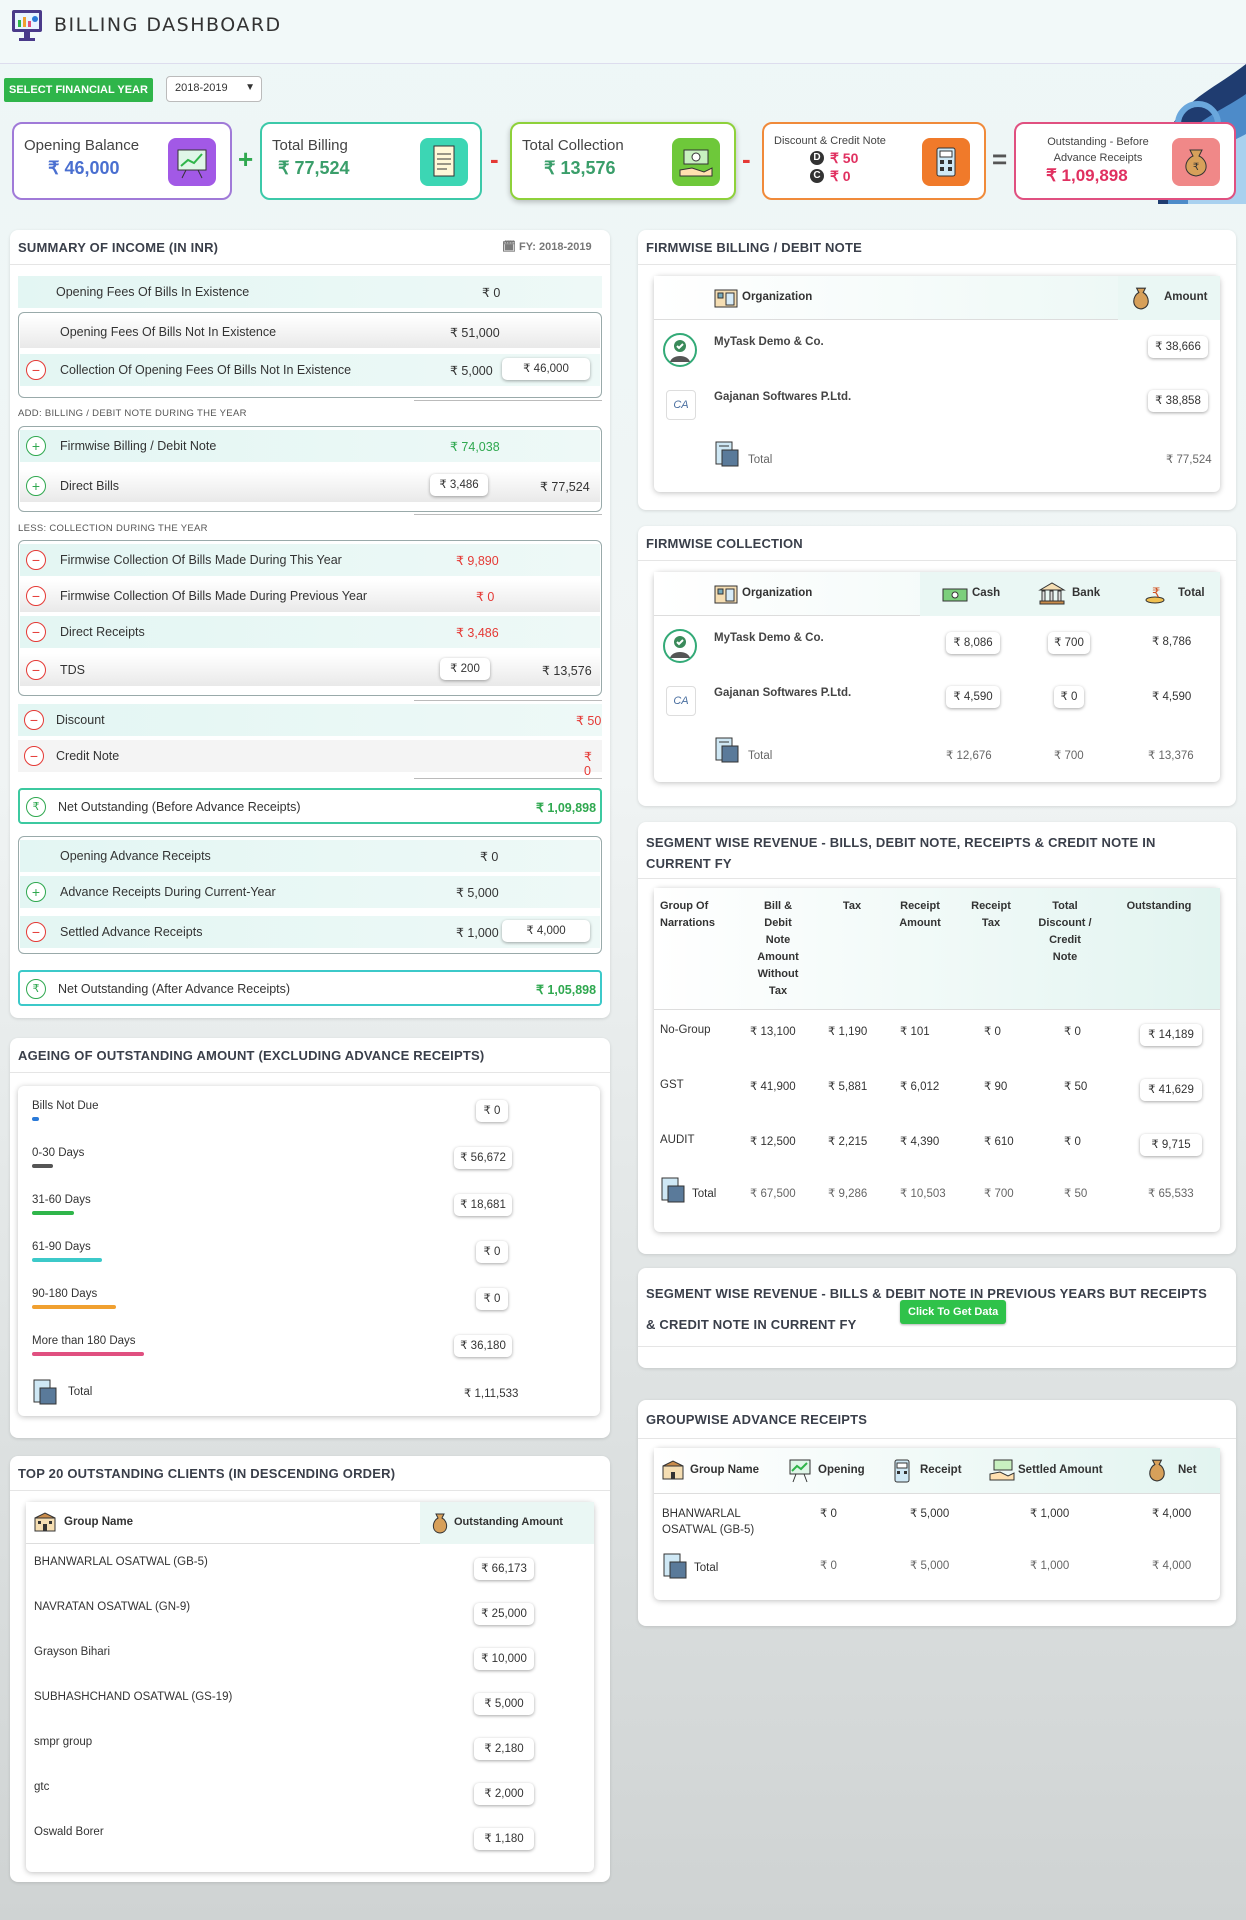  I want to click on col-rtax-line: Tax, so click(991, 923).